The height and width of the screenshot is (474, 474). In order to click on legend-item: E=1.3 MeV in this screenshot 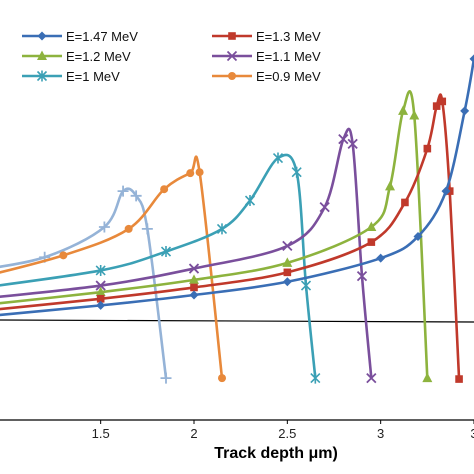, I will do `click(266, 36)`.